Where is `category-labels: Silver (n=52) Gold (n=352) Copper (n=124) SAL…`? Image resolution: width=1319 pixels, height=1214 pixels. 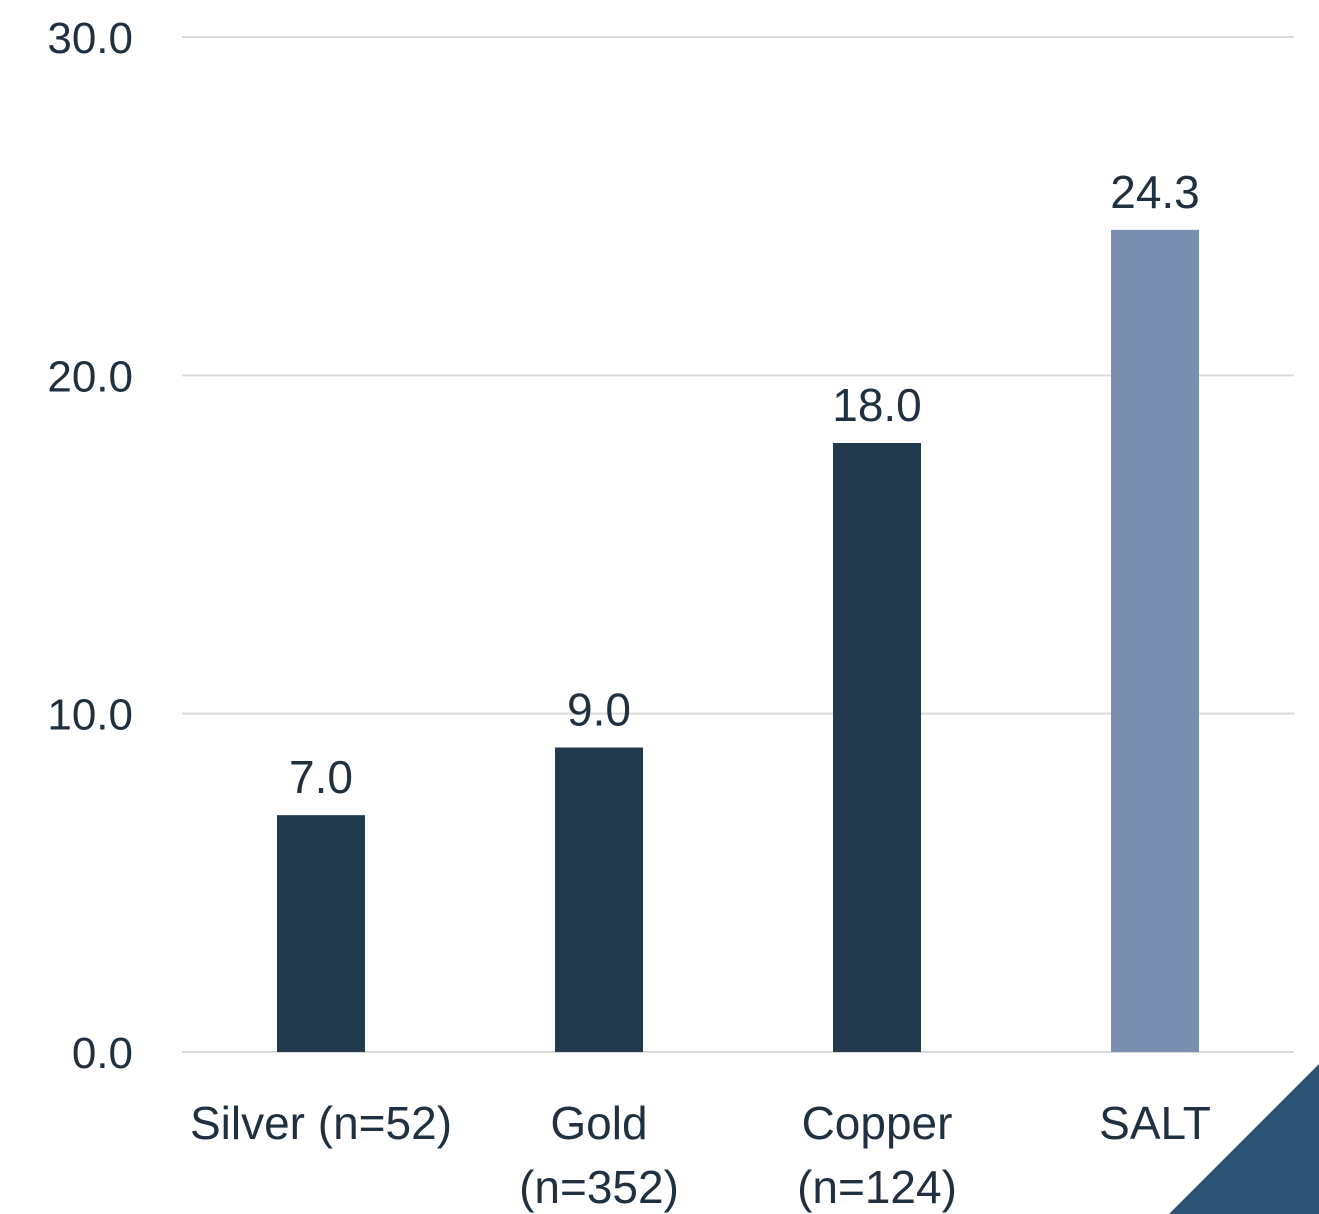
category-labels: Silver (n=52) Gold (n=352) Copper (n=124) SAL… is located at coordinates (700, 1155).